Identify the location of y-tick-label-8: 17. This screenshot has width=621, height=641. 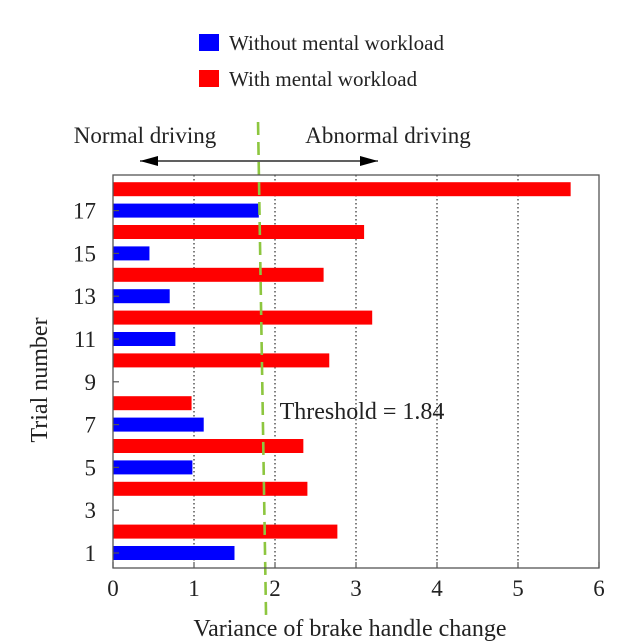
(84, 211).